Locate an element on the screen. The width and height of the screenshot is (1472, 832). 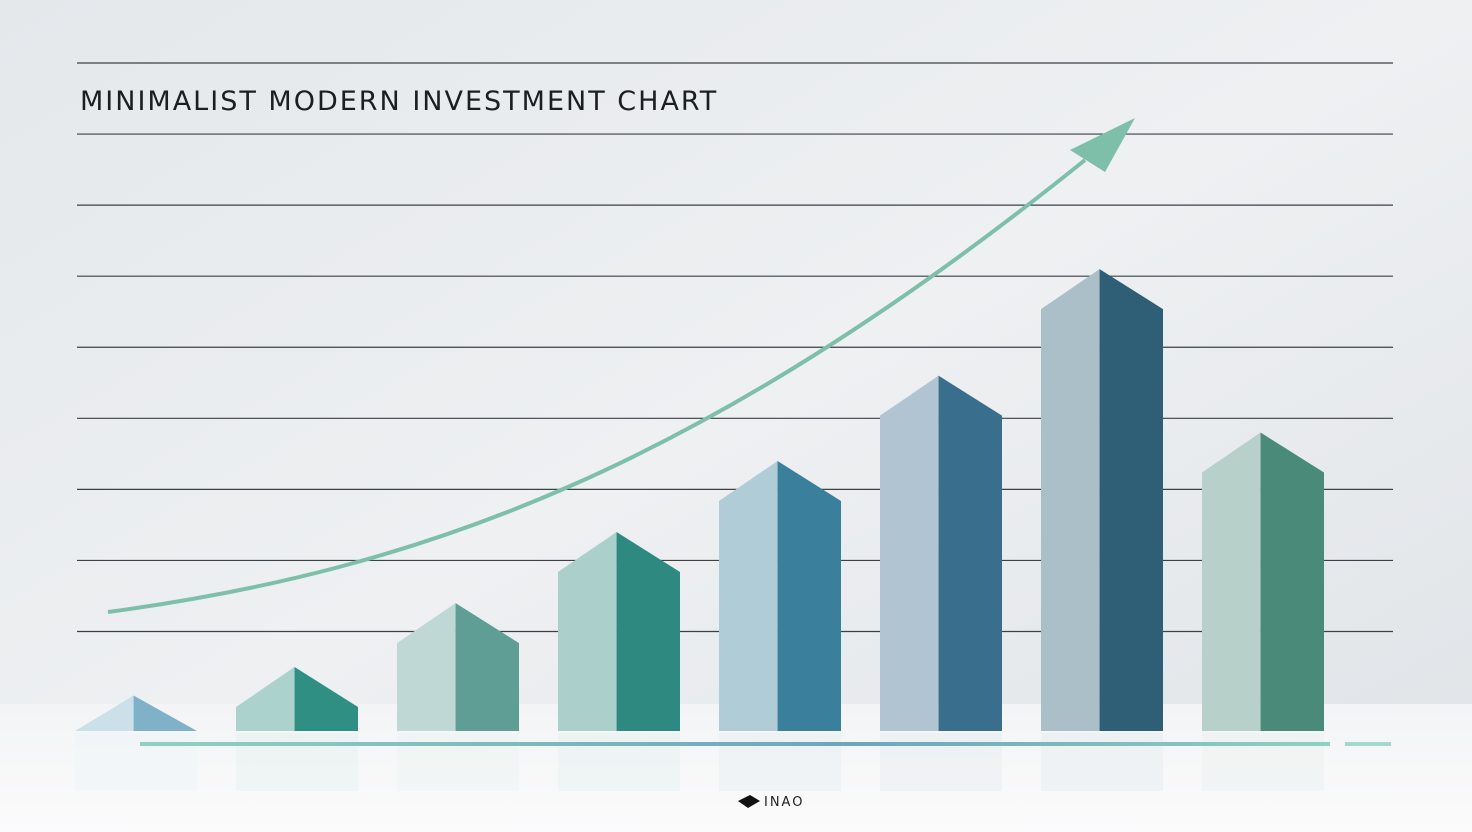
baseline-dash is located at coordinates (1368, 744).